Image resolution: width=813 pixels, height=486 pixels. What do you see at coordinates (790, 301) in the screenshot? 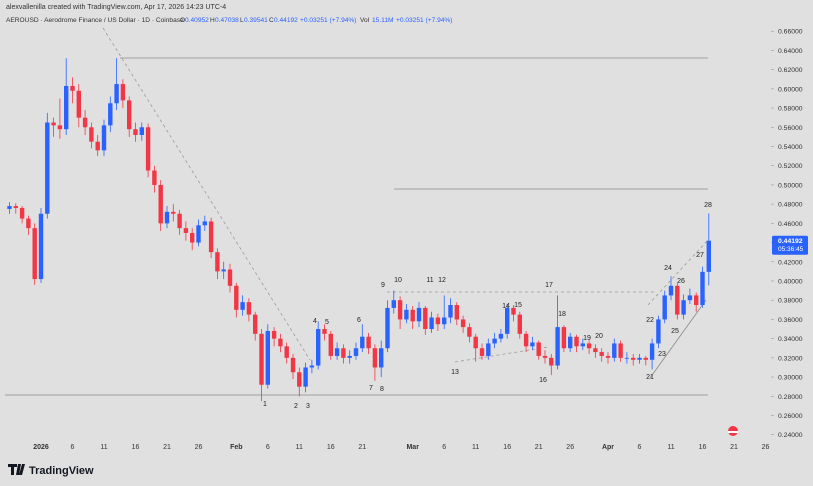
I see `y-tick-label: 0.38000` at bounding box center [790, 301].